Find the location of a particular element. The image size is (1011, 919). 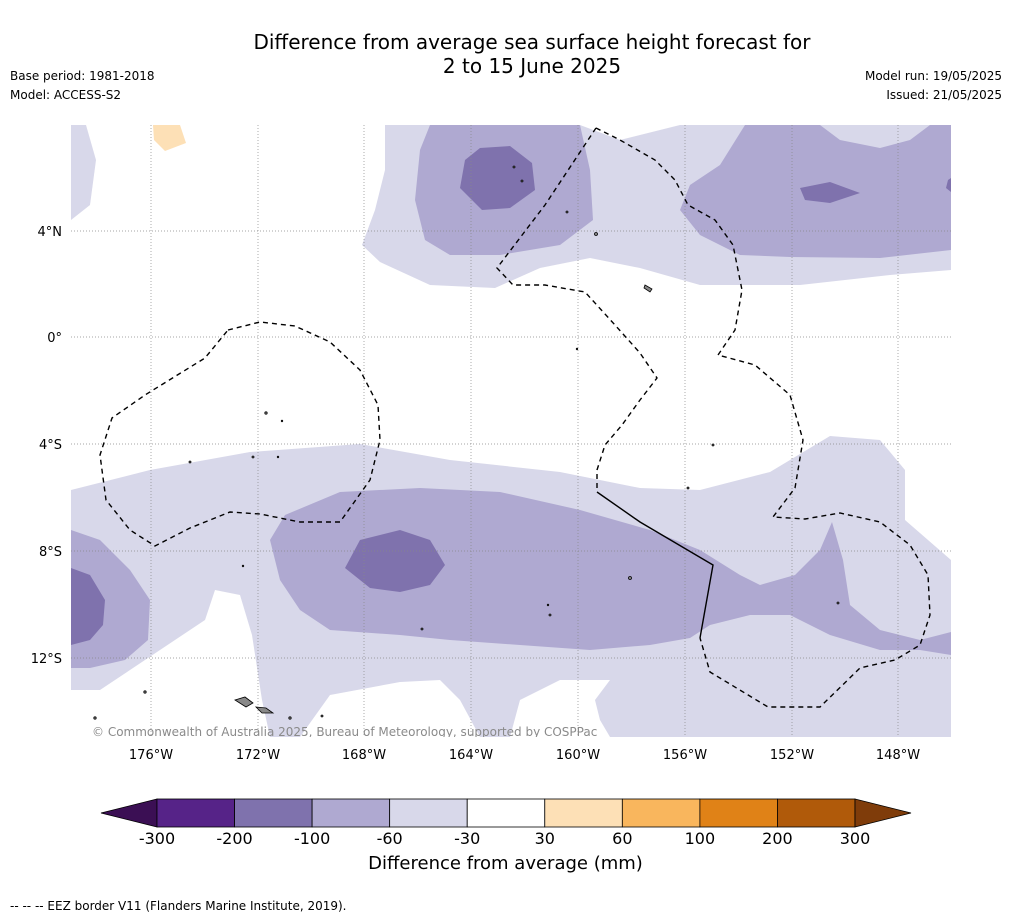

base-period: Base period: 1981-2018 is located at coordinates (82, 76).